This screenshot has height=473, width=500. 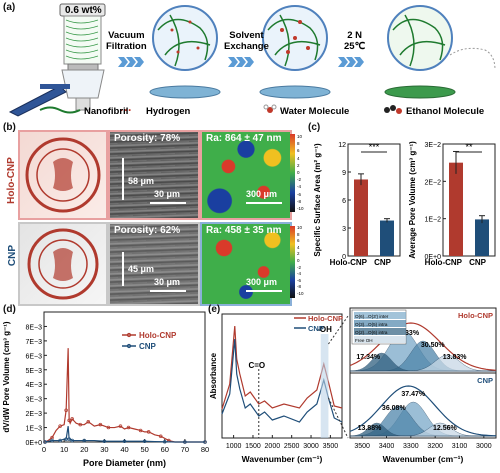 I want to click on deconv-x-axis-label: Wavenumber (cm⁻¹), so click(x=423, y=459).